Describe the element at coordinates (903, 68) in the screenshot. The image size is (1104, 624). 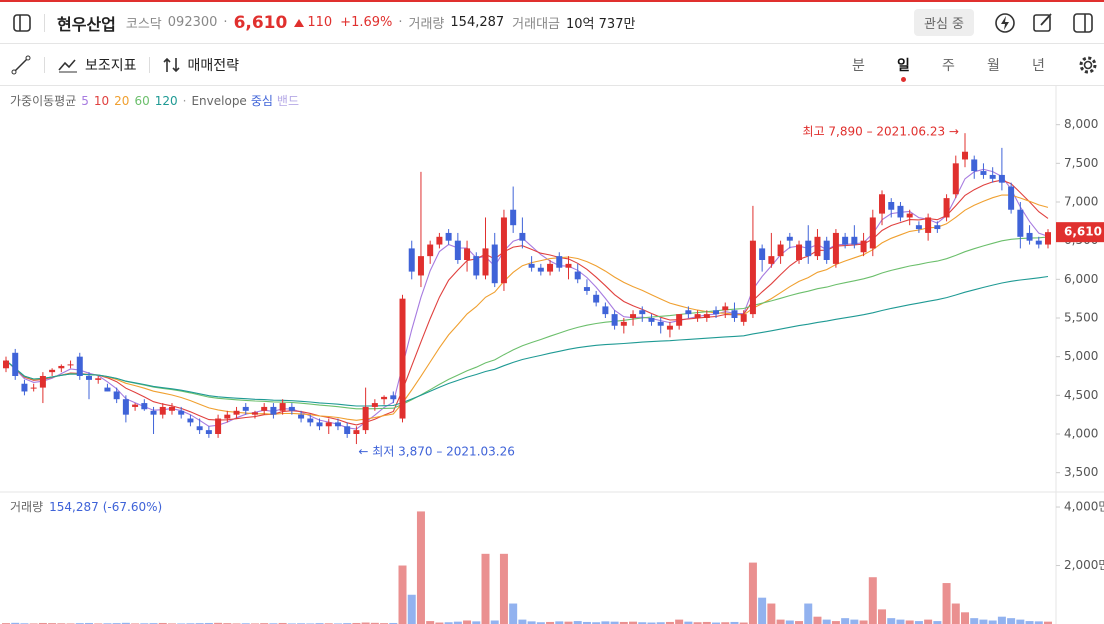
I see `period-tab: 일` at that location.